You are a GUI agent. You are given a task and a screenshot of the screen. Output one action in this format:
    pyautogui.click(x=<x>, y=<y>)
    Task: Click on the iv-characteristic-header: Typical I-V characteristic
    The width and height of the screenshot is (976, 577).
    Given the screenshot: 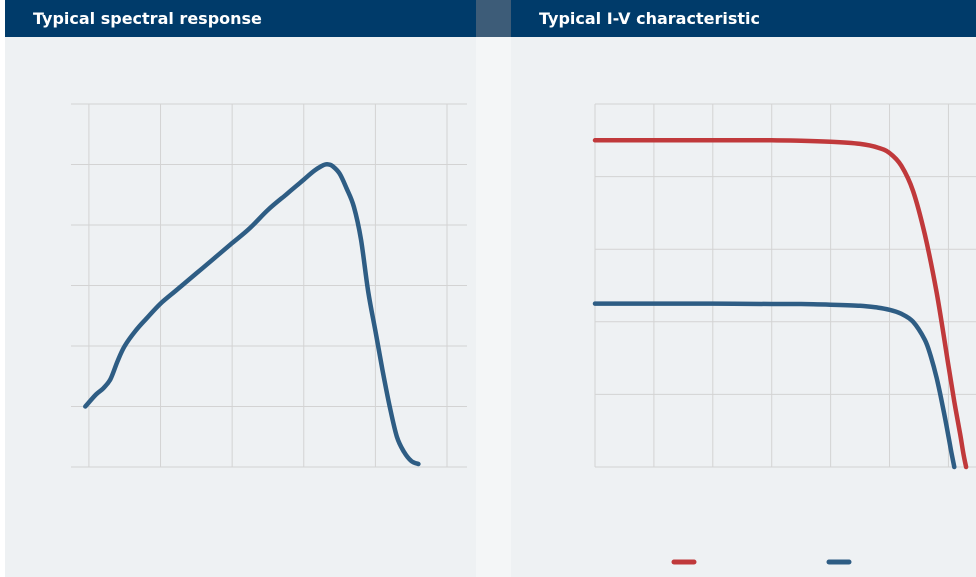 What is the action you would take?
    pyautogui.click(x=743, y=18)
    